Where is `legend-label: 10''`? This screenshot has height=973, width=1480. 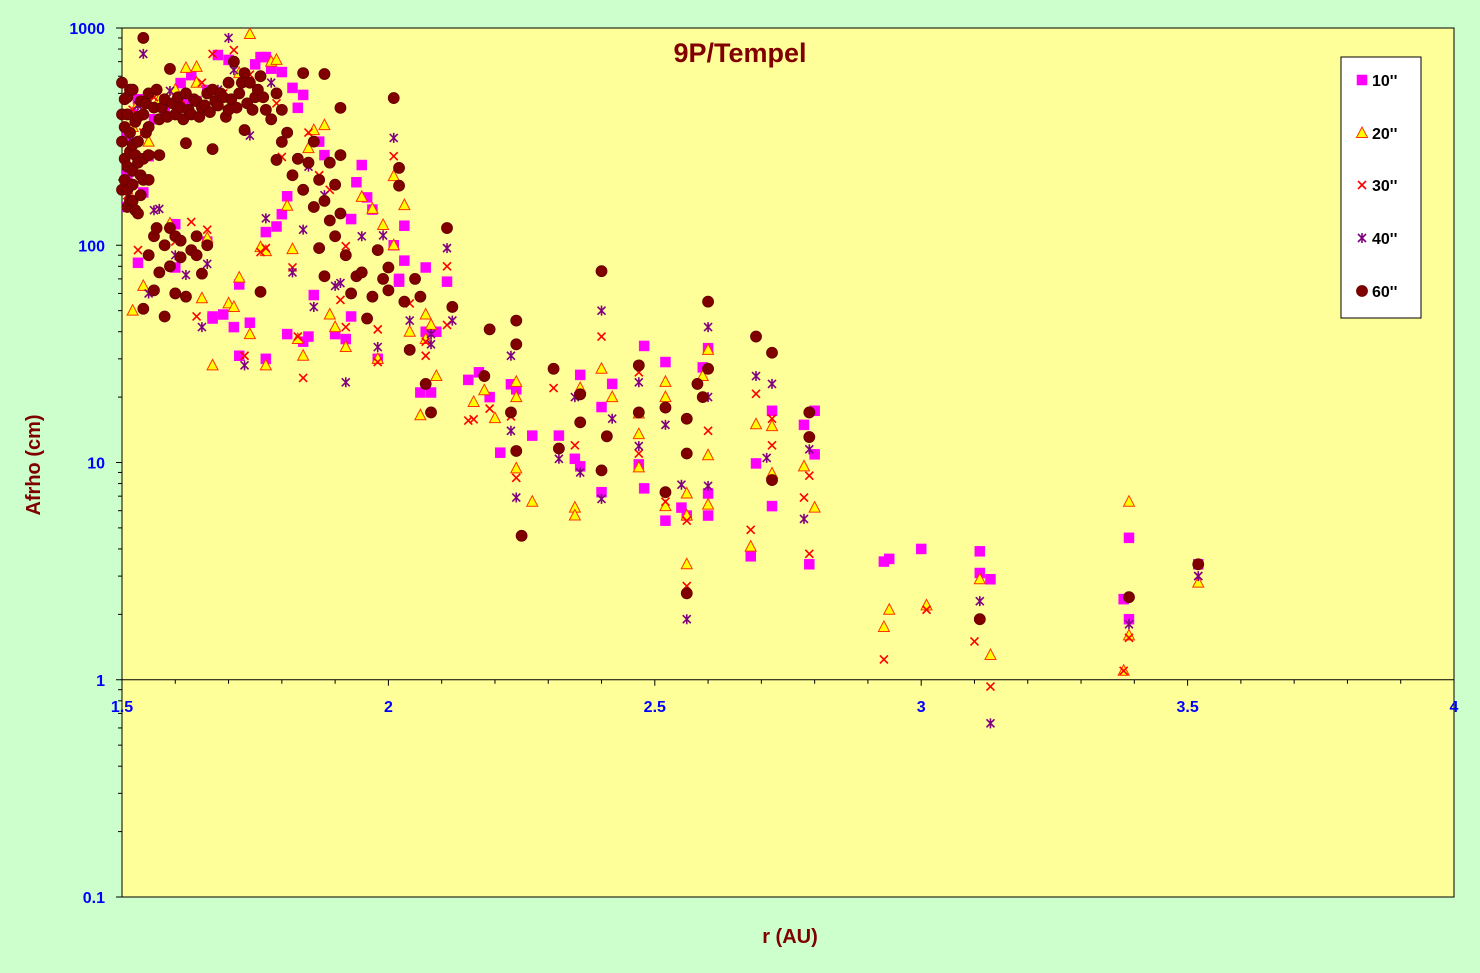
legend-label: 10'' is located at coordinates (1384, 81).